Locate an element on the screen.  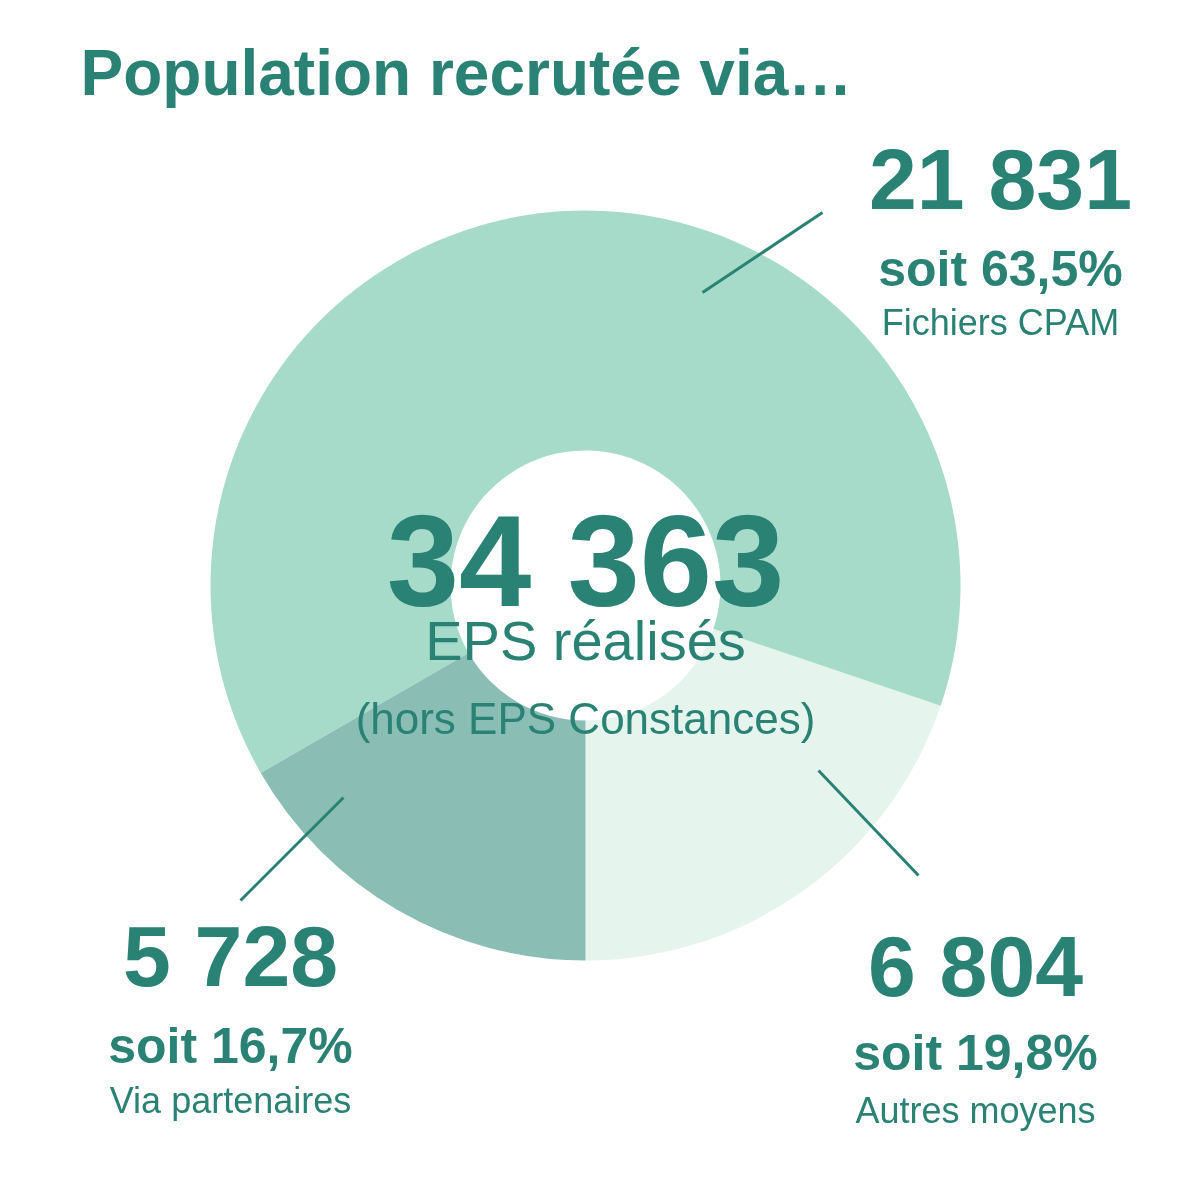
slice-label: Via partenaires is located at coordinates (230, 1100).